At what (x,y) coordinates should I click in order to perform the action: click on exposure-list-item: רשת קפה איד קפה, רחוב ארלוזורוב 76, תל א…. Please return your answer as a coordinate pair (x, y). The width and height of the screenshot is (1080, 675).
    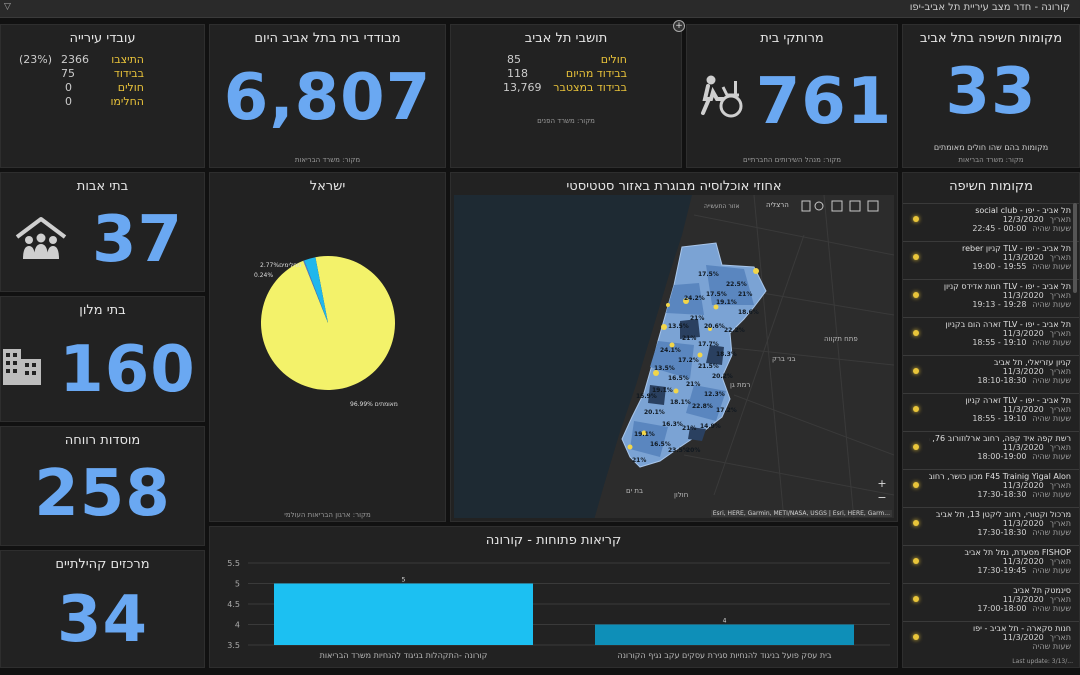
    Looking at the image, I should click on (991, 450).